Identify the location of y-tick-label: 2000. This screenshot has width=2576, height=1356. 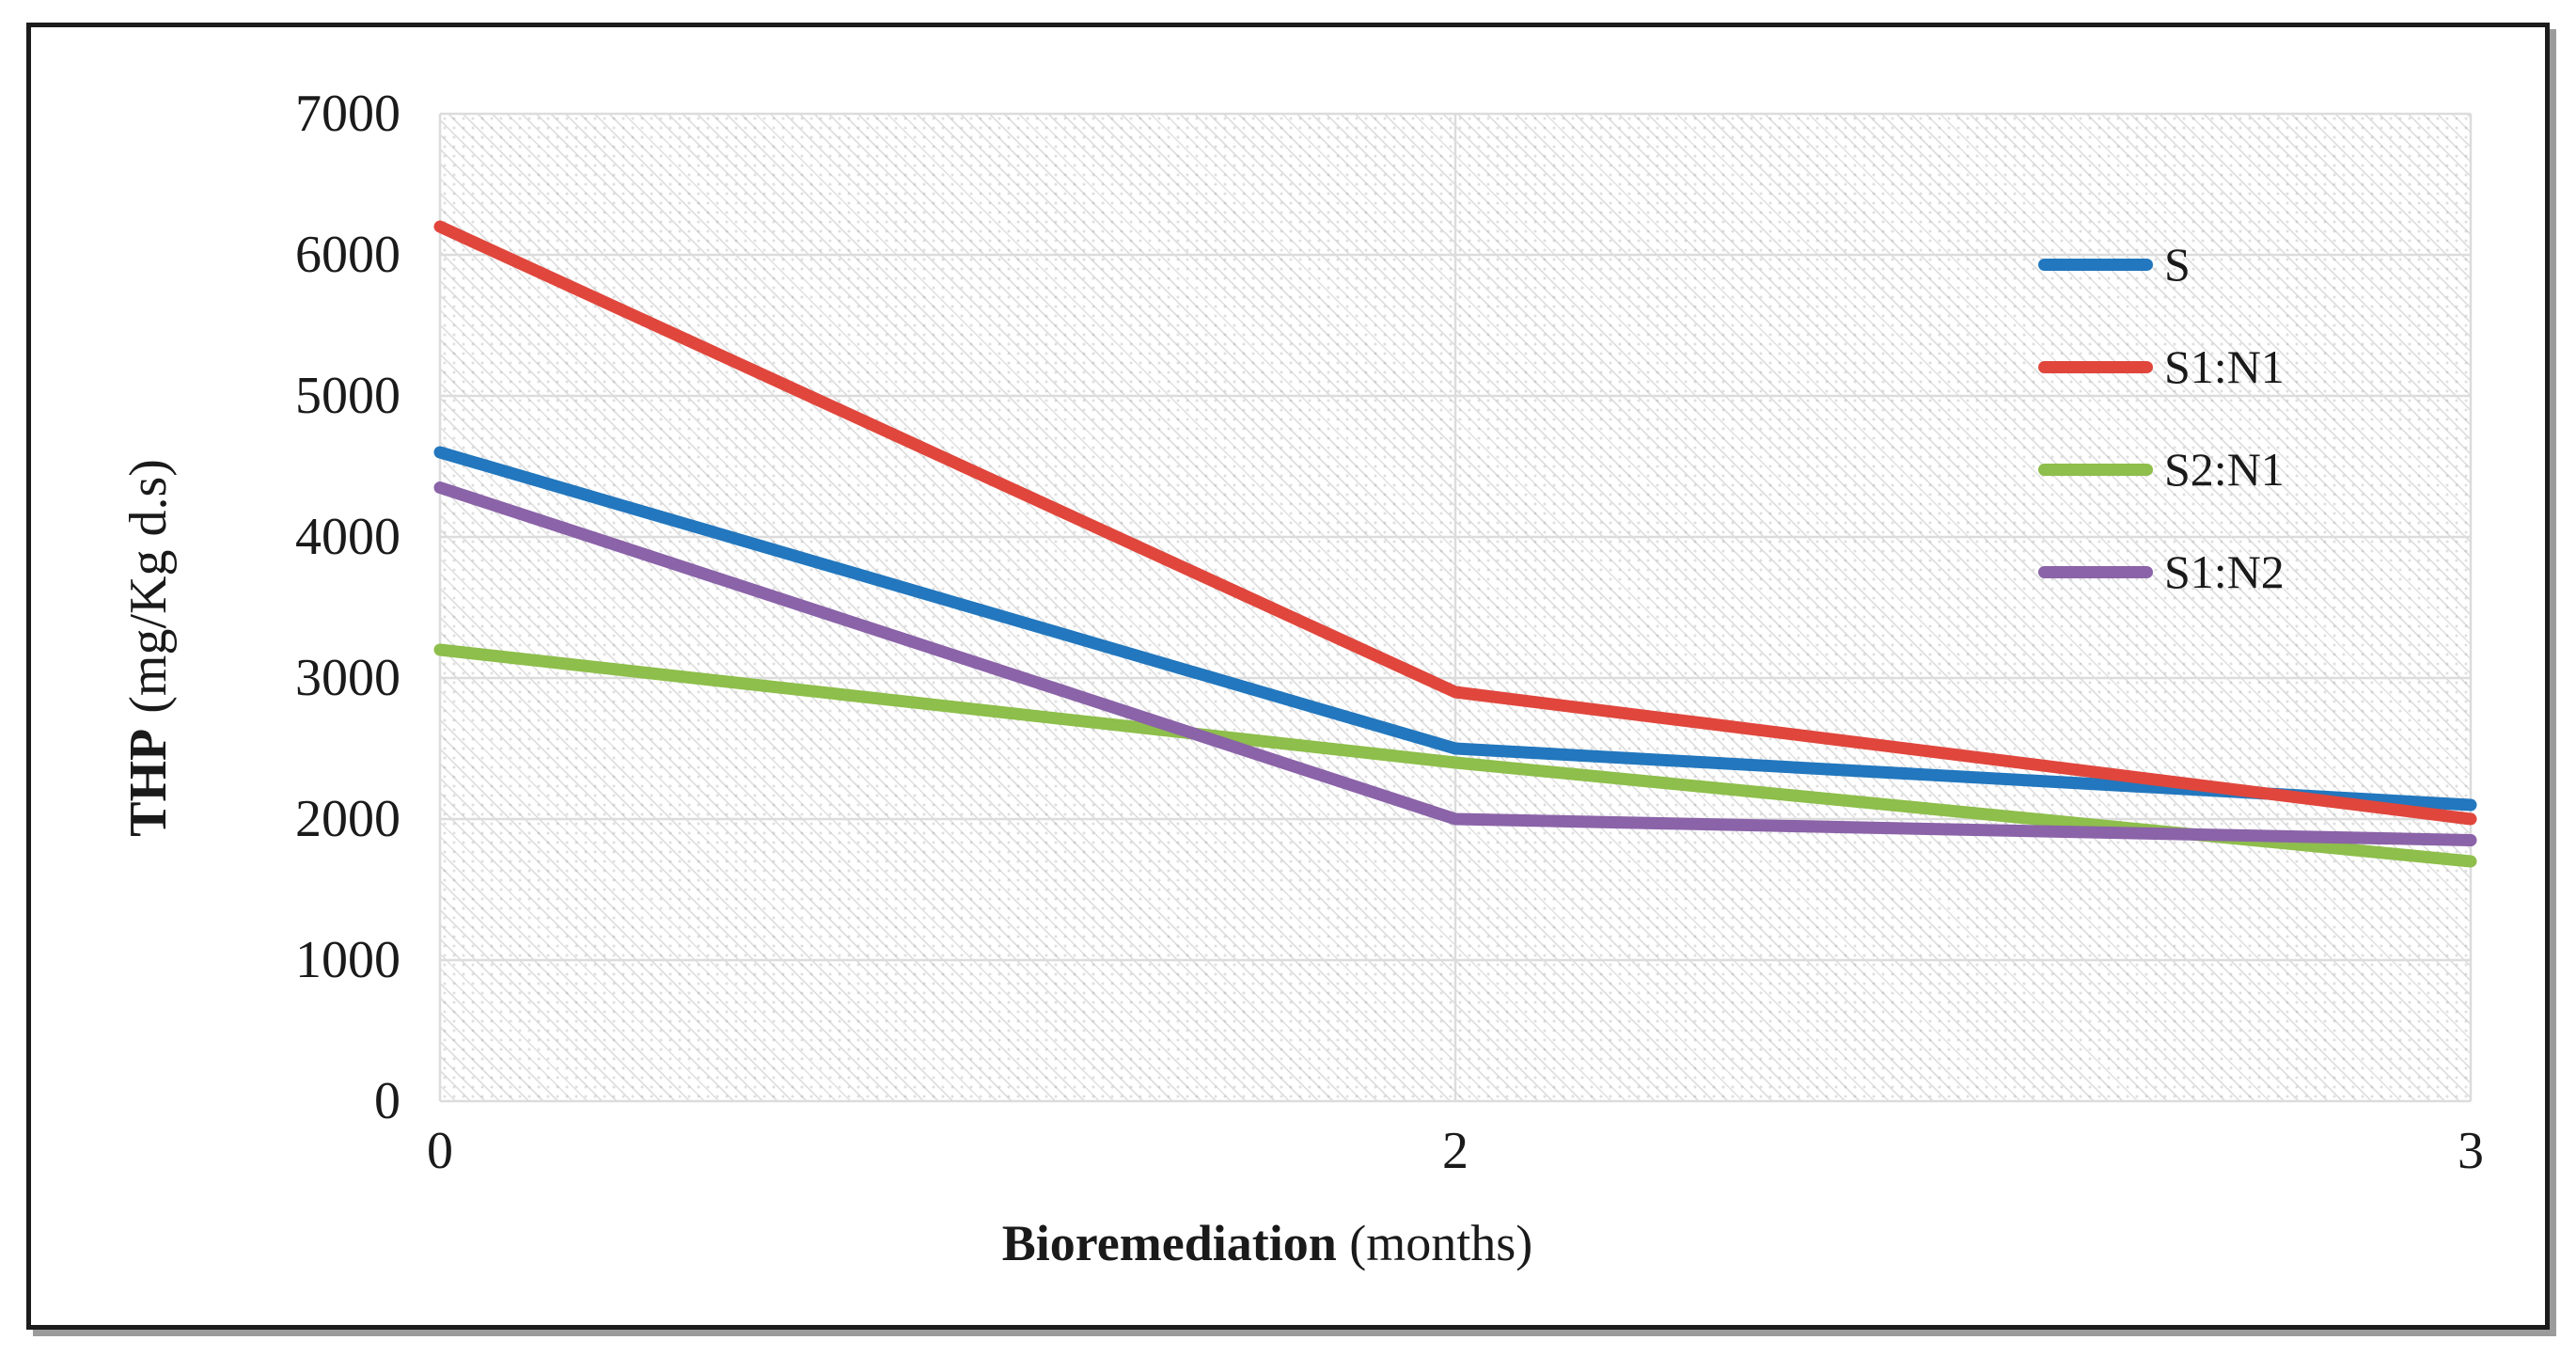
(348, 819).